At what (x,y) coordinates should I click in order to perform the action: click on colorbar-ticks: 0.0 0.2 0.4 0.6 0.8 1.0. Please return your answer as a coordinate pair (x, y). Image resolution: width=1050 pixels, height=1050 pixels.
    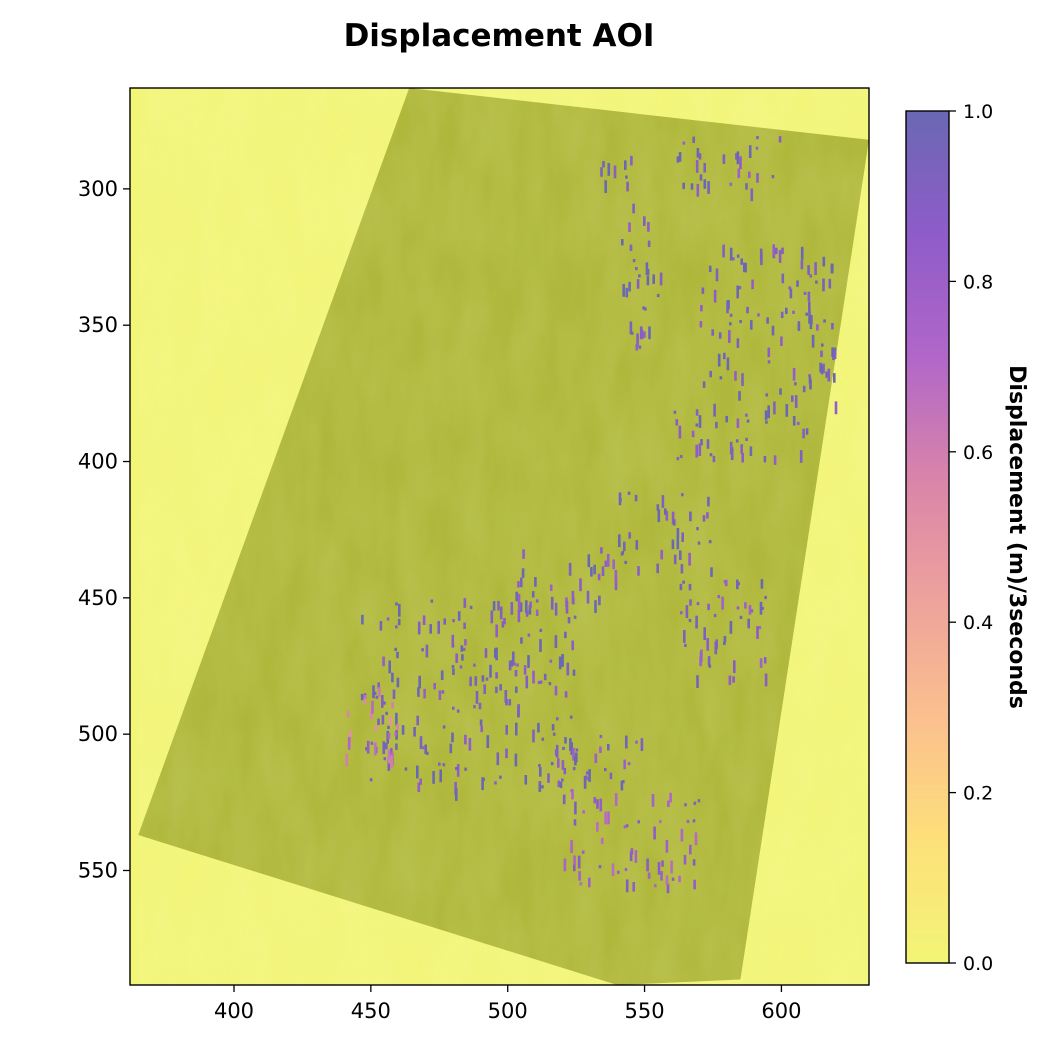
    Looking at the image, I should click on (971, 538).